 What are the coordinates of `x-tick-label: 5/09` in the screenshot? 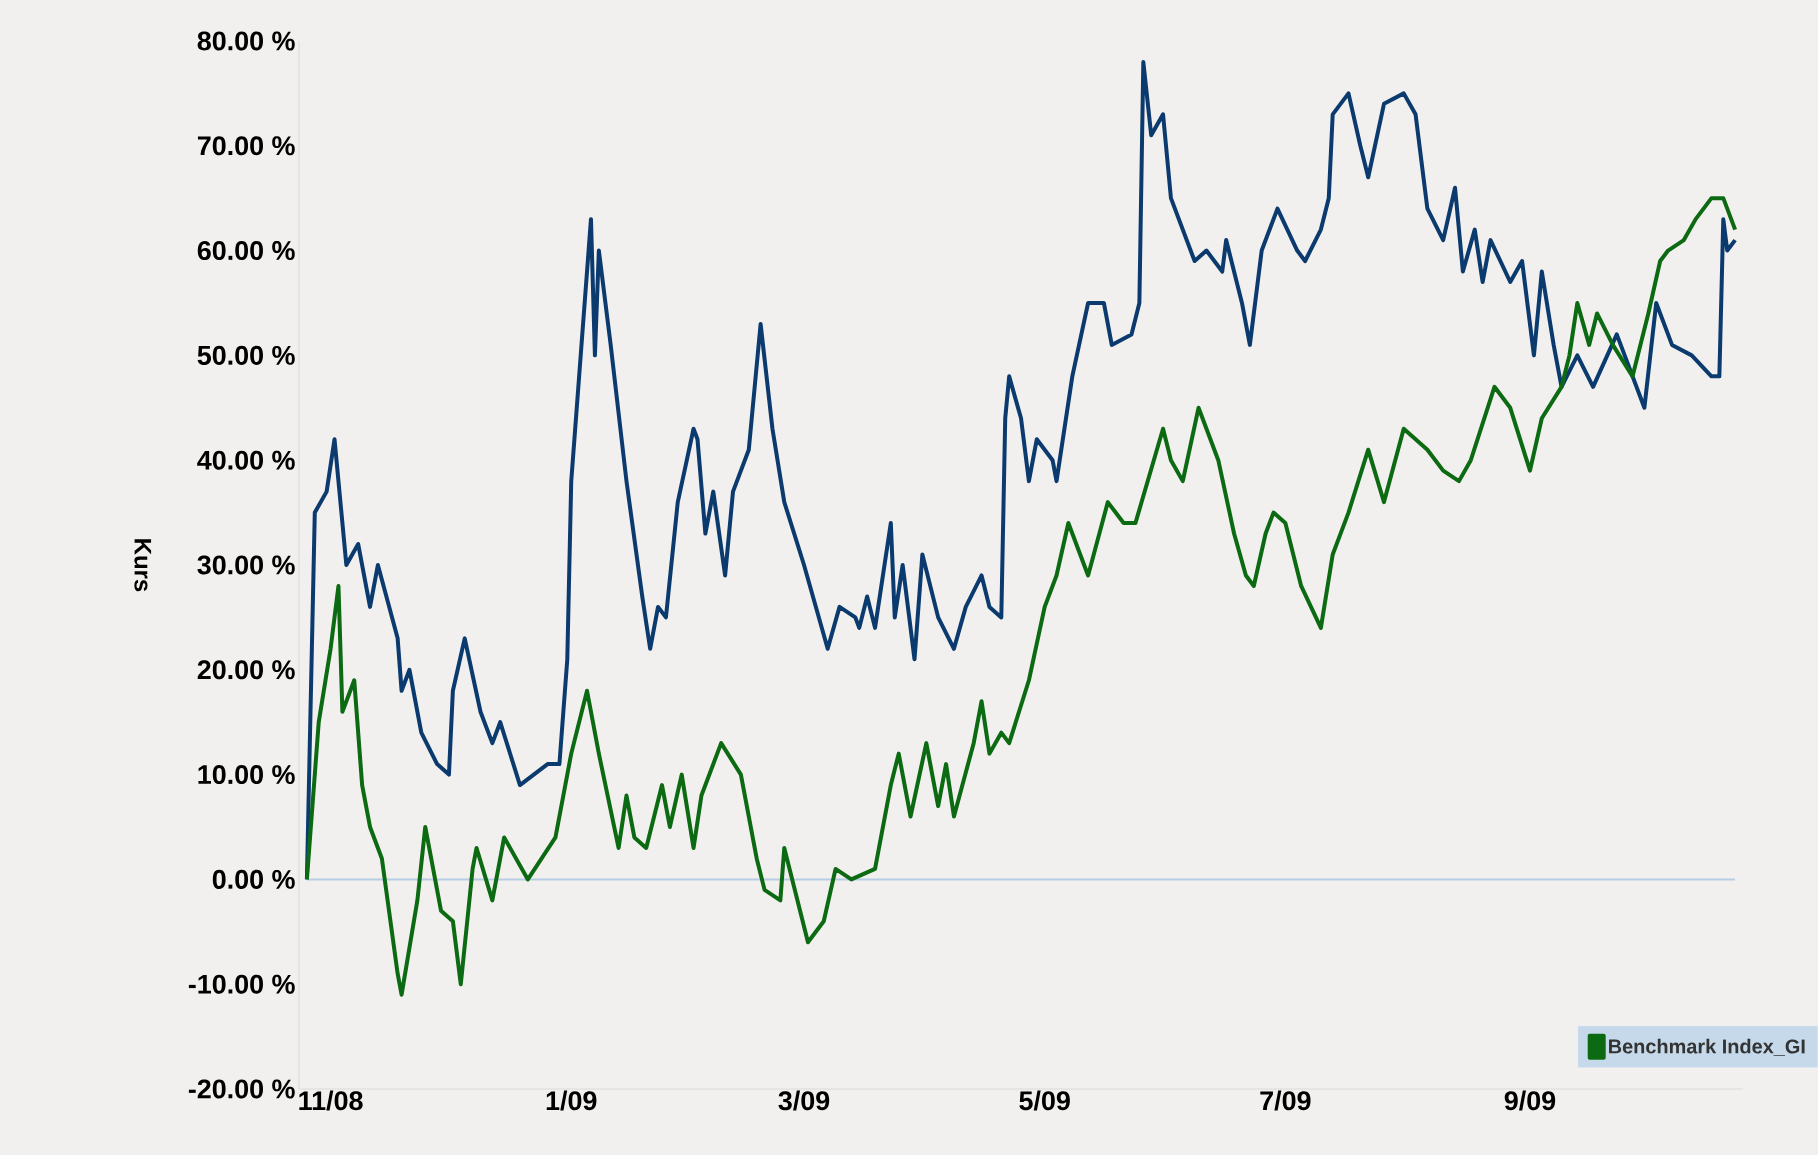 It's located at (1044, 1100).